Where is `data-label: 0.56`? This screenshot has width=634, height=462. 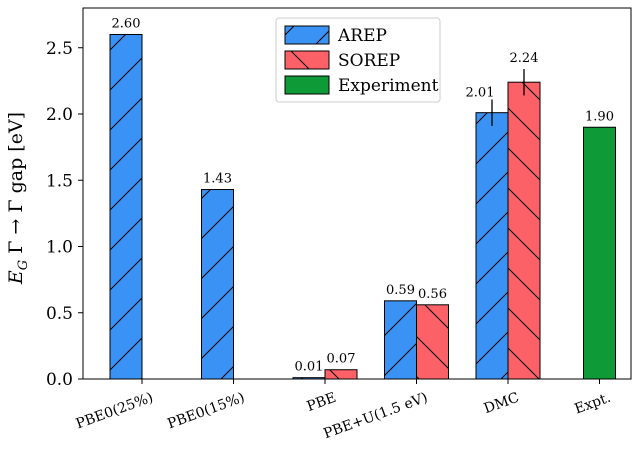
data-label: 0.56 is located at coordinates (432, 294).